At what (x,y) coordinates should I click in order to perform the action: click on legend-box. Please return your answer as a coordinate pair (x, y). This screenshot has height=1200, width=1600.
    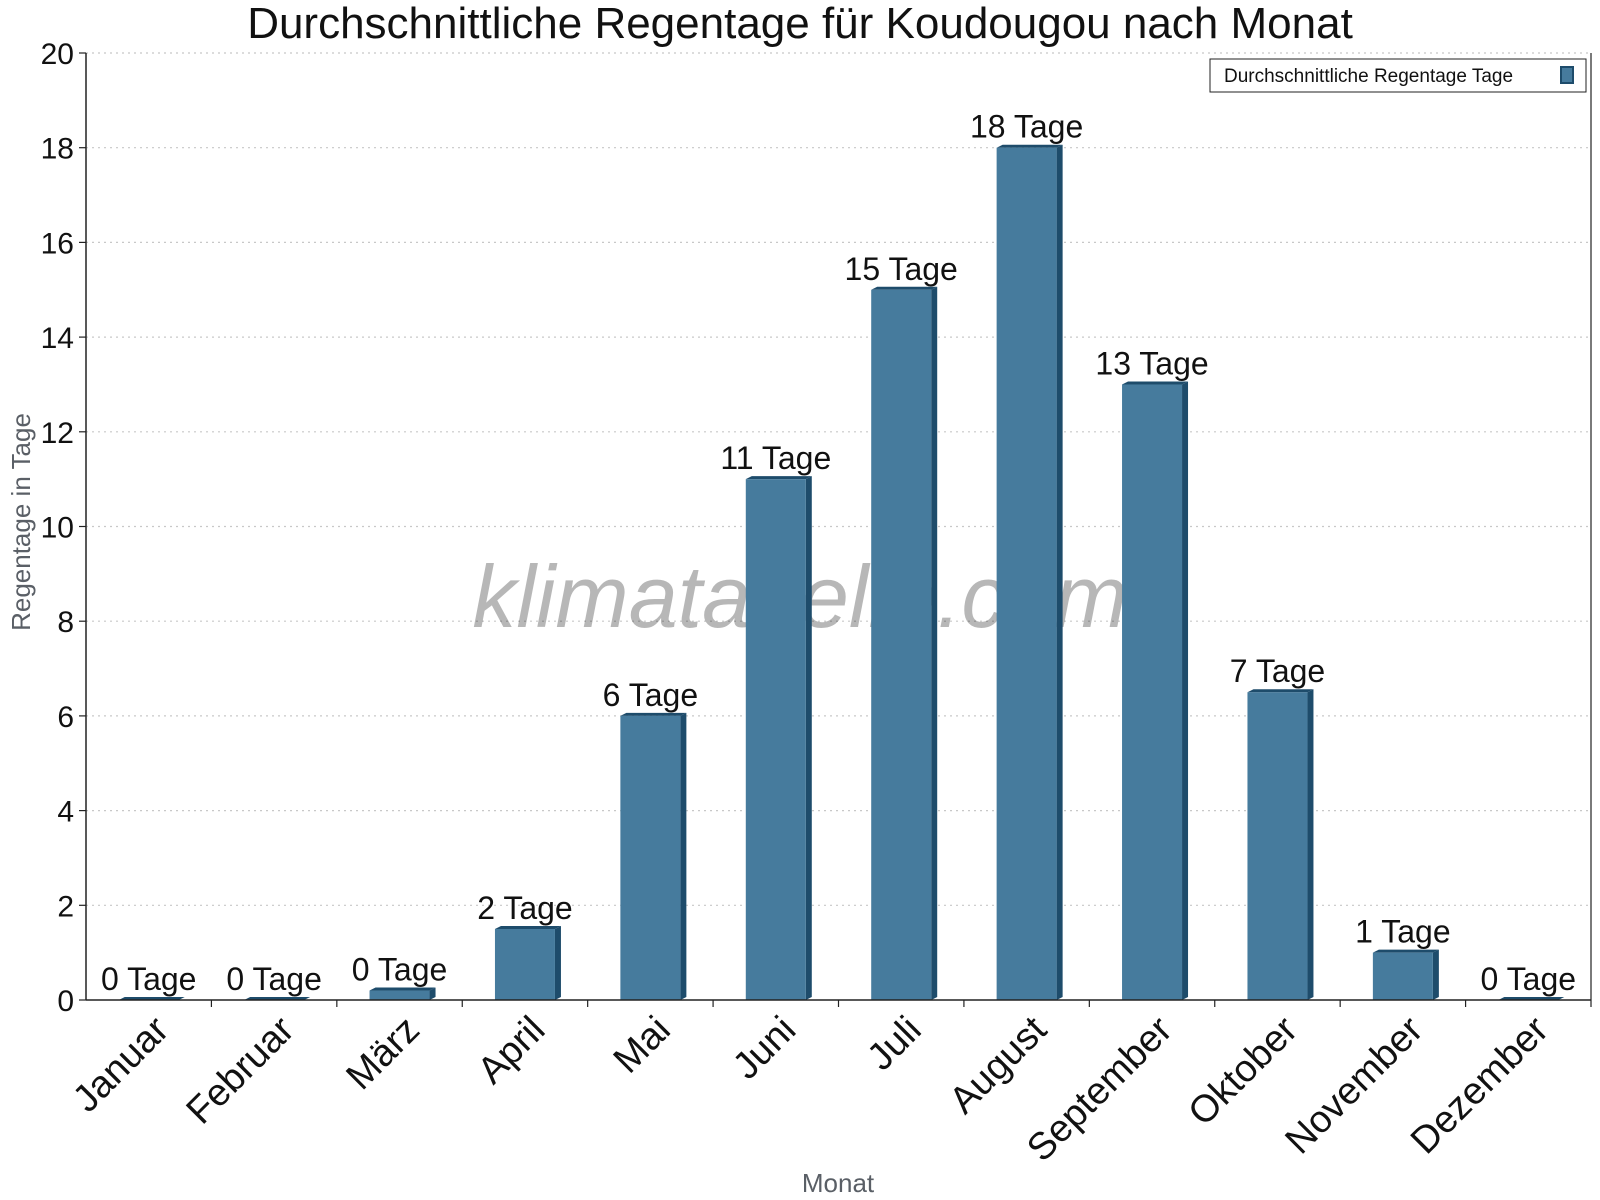
    Looking at the image, I should click on (1398, 75).